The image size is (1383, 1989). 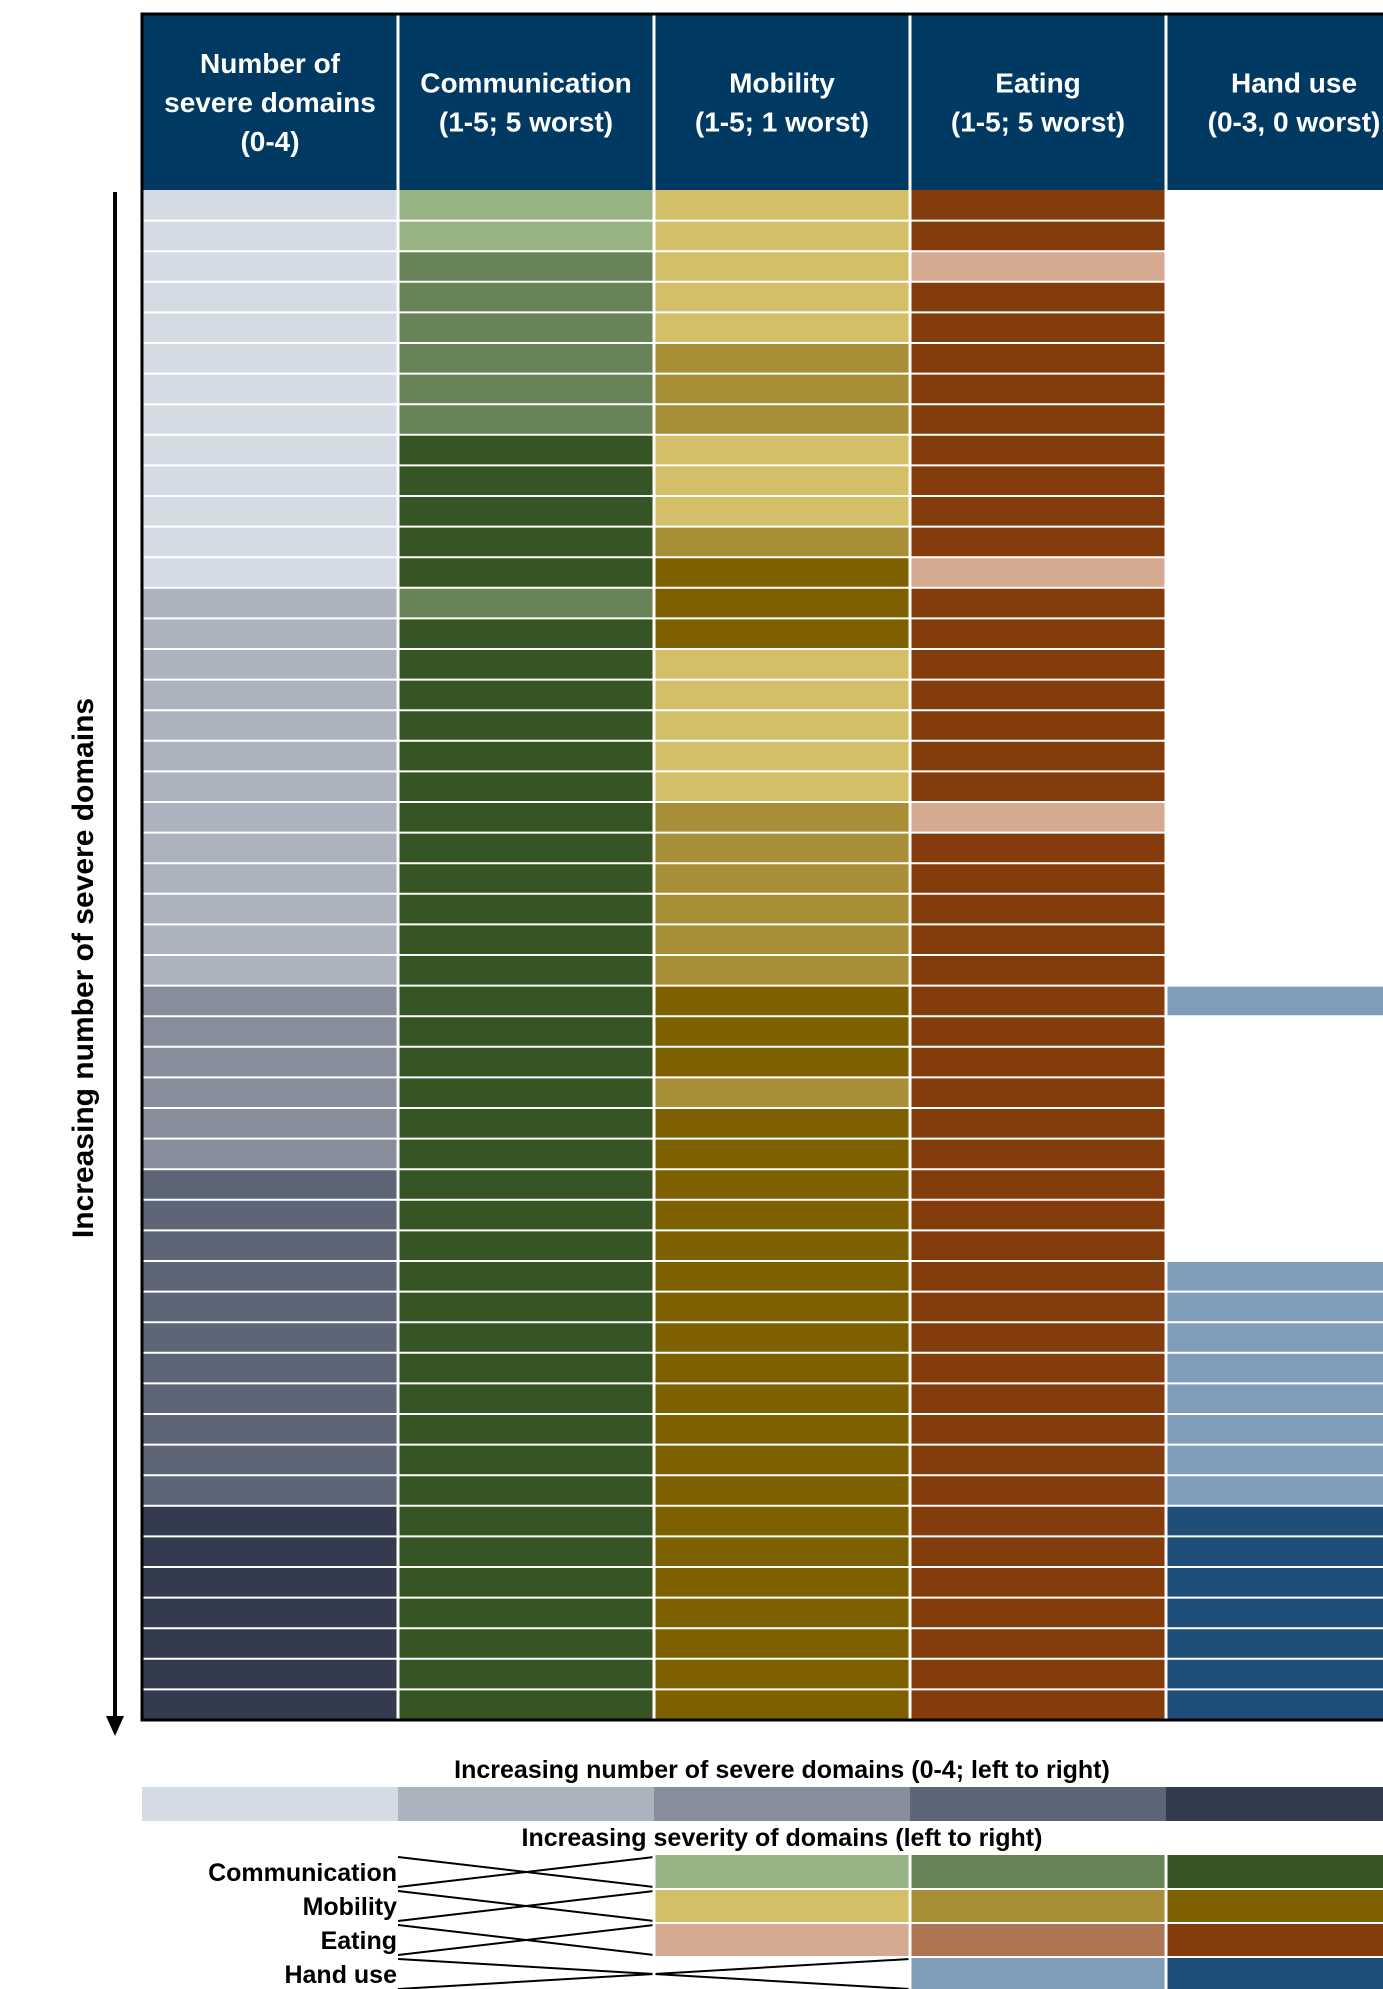 What do you see at coordinates (526, 83) in the screenshot?
I see `column-header-communication-line-0: Communication` at bounding box center [526, 83].